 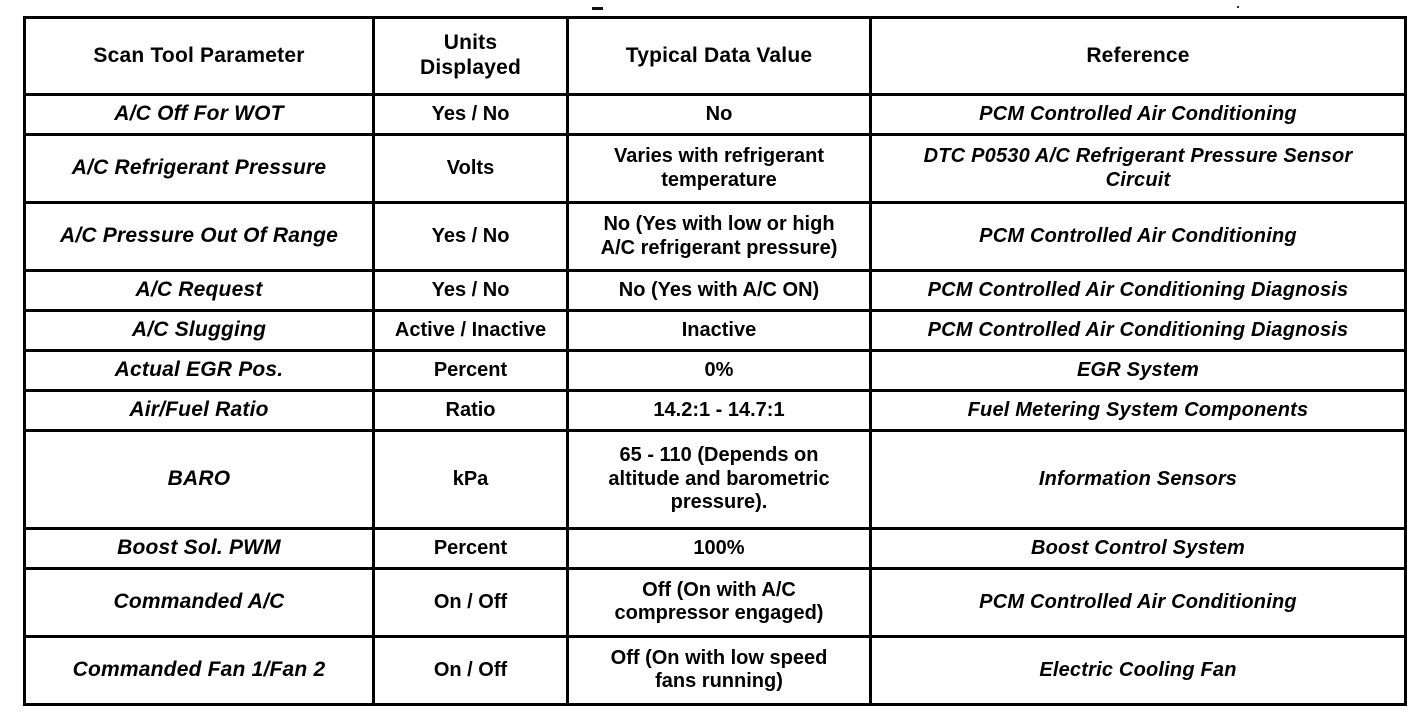 I want to click on cell-reference: Information Sensors, so click(x=1138, y=479).